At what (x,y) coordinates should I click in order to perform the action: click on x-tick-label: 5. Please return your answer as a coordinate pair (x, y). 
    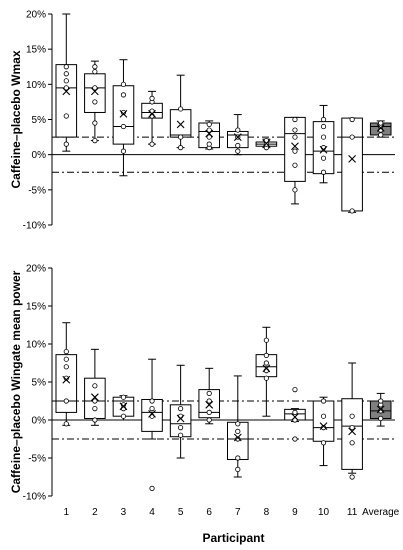
    Looking at the image, I should click on (181, 512).